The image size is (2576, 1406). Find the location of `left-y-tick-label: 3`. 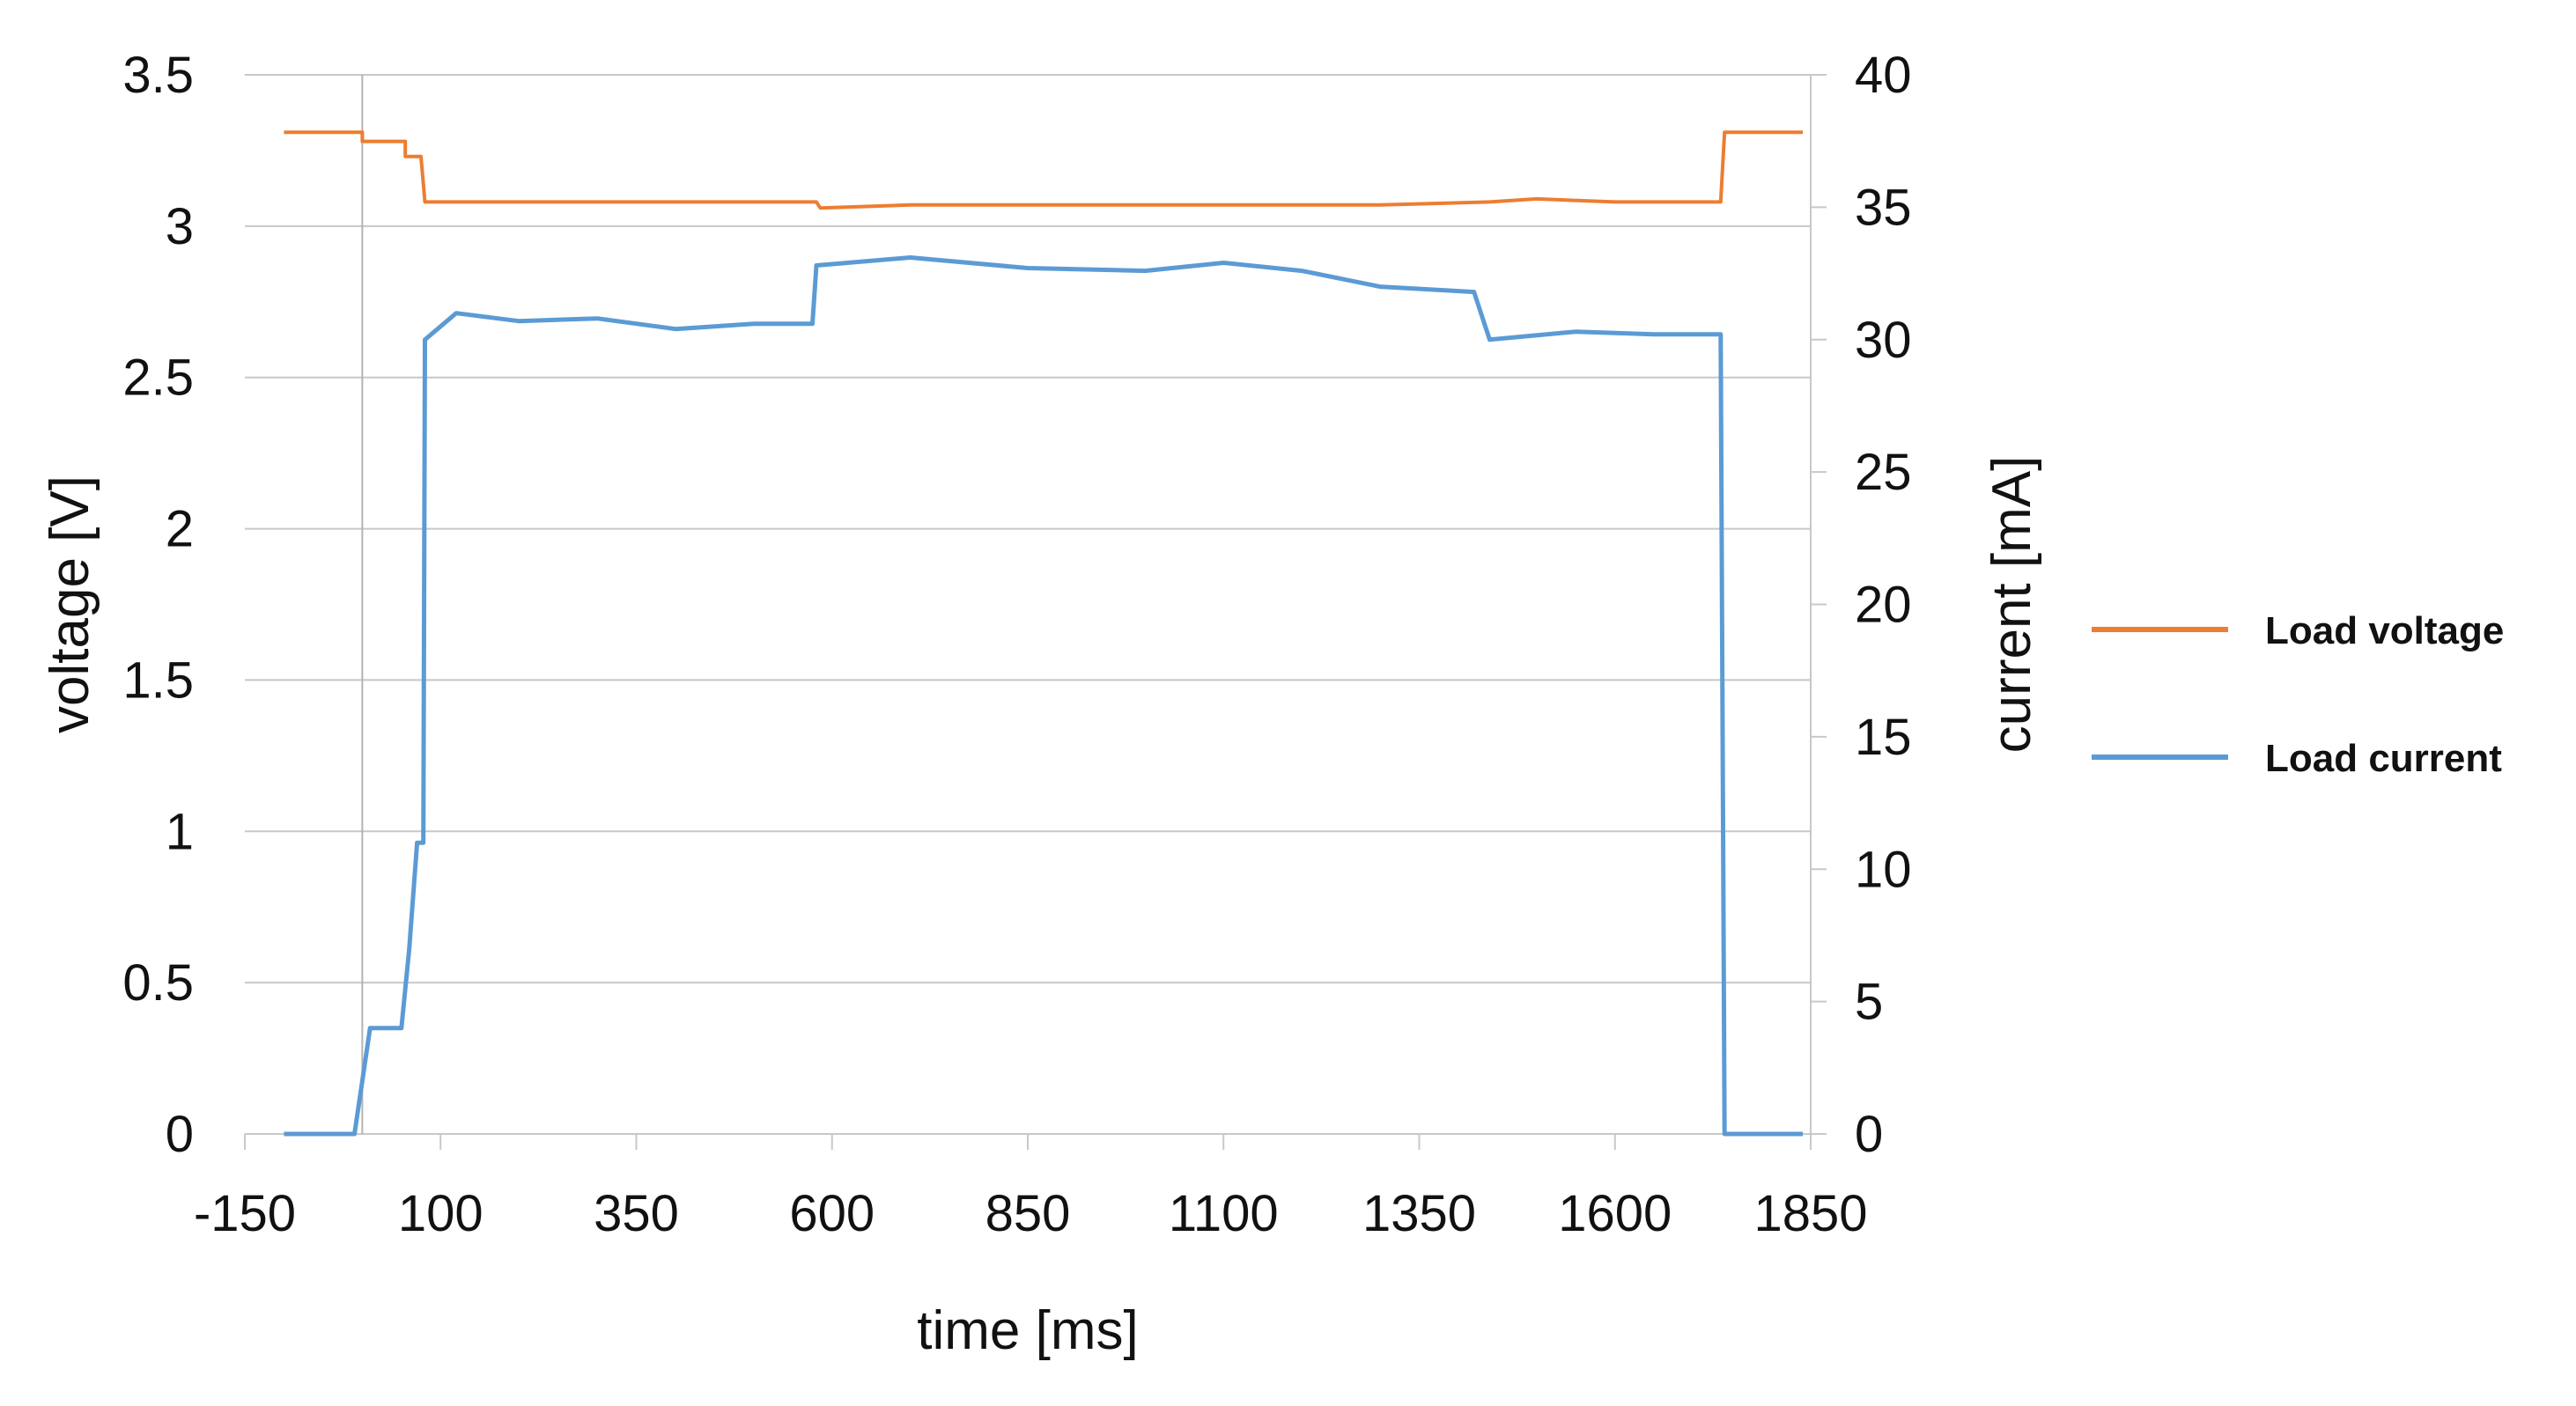

left-y-tick-label: 3 is located at coordinates (180, 226).